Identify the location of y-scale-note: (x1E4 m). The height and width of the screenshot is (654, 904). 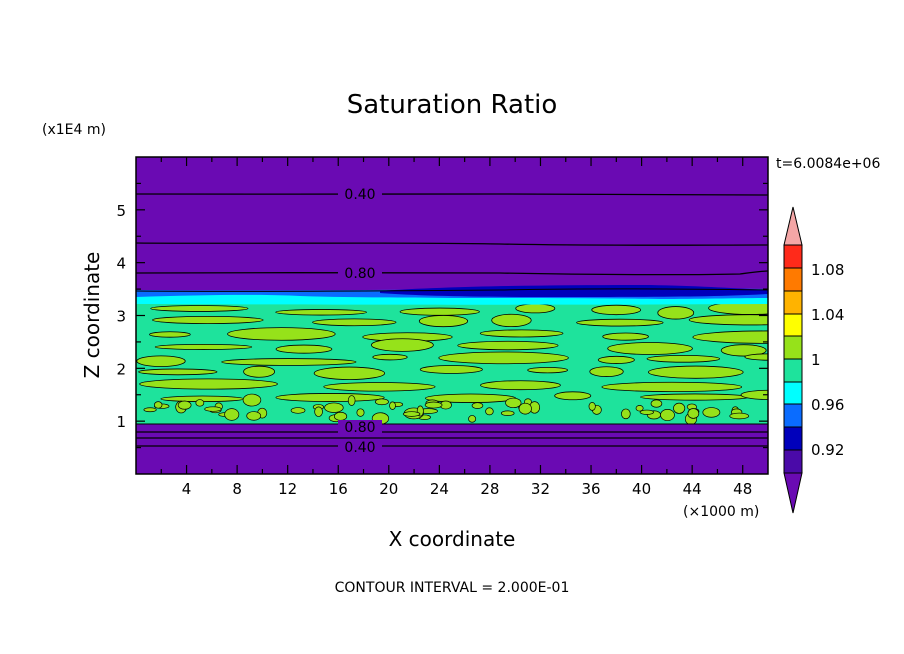
(74, 130).